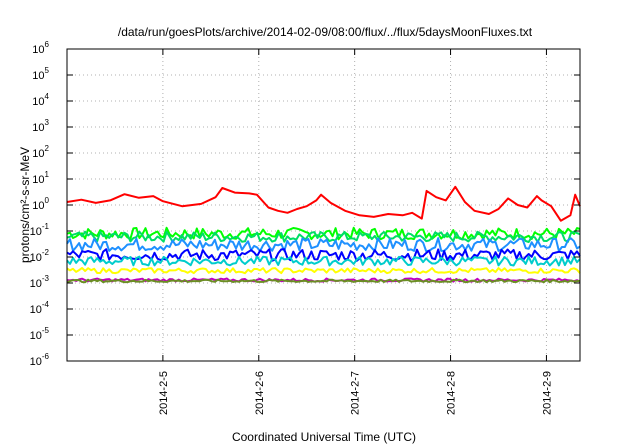 This screenshot has width=640, height=448. Describe the element at coordinates (547, 393) in the screenshot. I see `x-tick-label: 2014-2-9` at that location.